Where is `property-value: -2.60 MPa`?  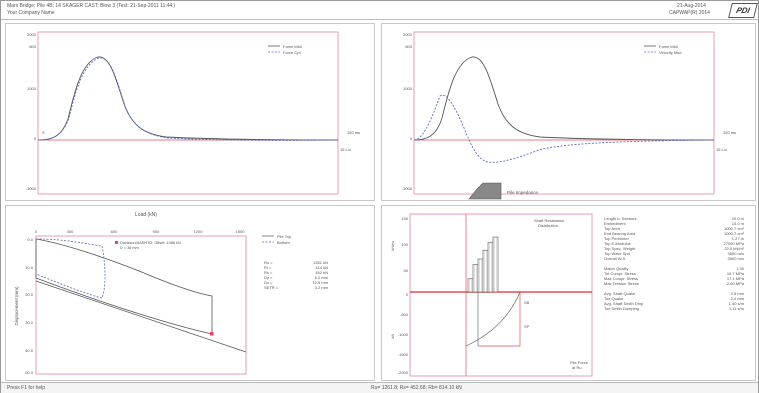 property-value: -2.60 MPa is located at coordinates (734, 283).